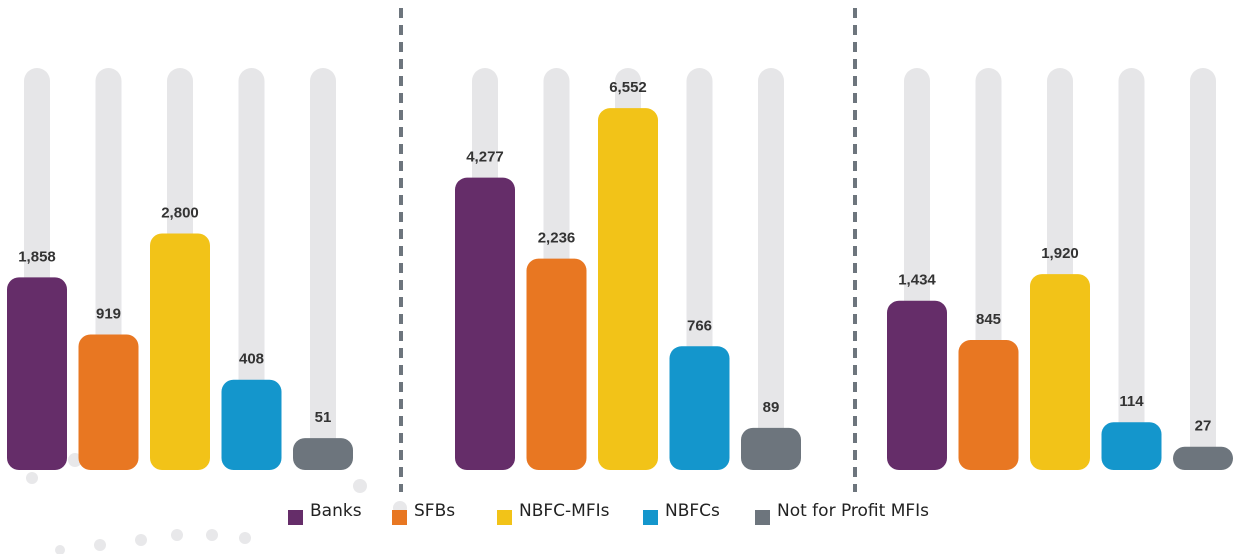  What do you see at coordinates (771, 407) in the screenshot?
I see `value-label: 89` at bounding box center [771, 407].